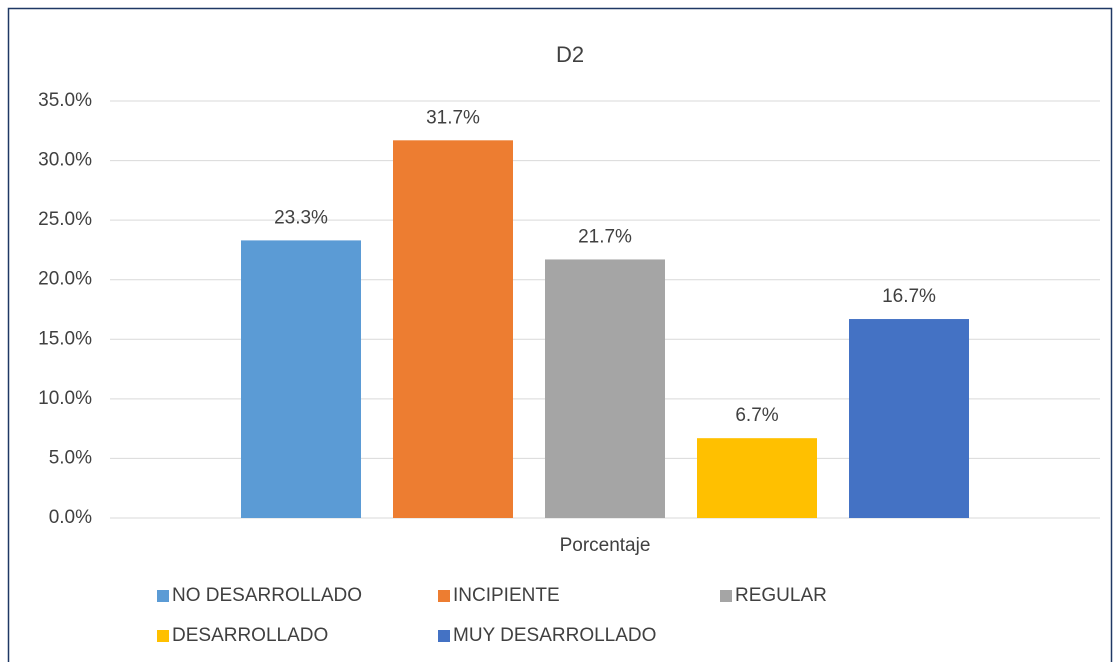 This screenshot has width=1120, height=662. I want to click on data-label: 23.3%, so click(301, 217).